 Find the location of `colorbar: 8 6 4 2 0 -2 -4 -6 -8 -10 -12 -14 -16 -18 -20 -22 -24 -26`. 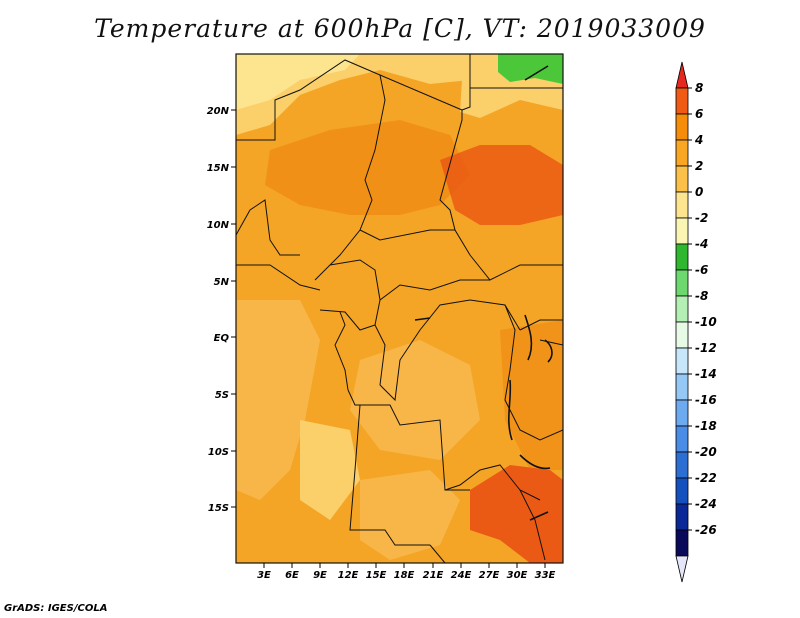

colorbar: 8 6 4 2 0 -2 -4 -6 -8 -10 -12 -14 -16 -18 -20 -22 -24 -26 is located at coordinates (696, 322).